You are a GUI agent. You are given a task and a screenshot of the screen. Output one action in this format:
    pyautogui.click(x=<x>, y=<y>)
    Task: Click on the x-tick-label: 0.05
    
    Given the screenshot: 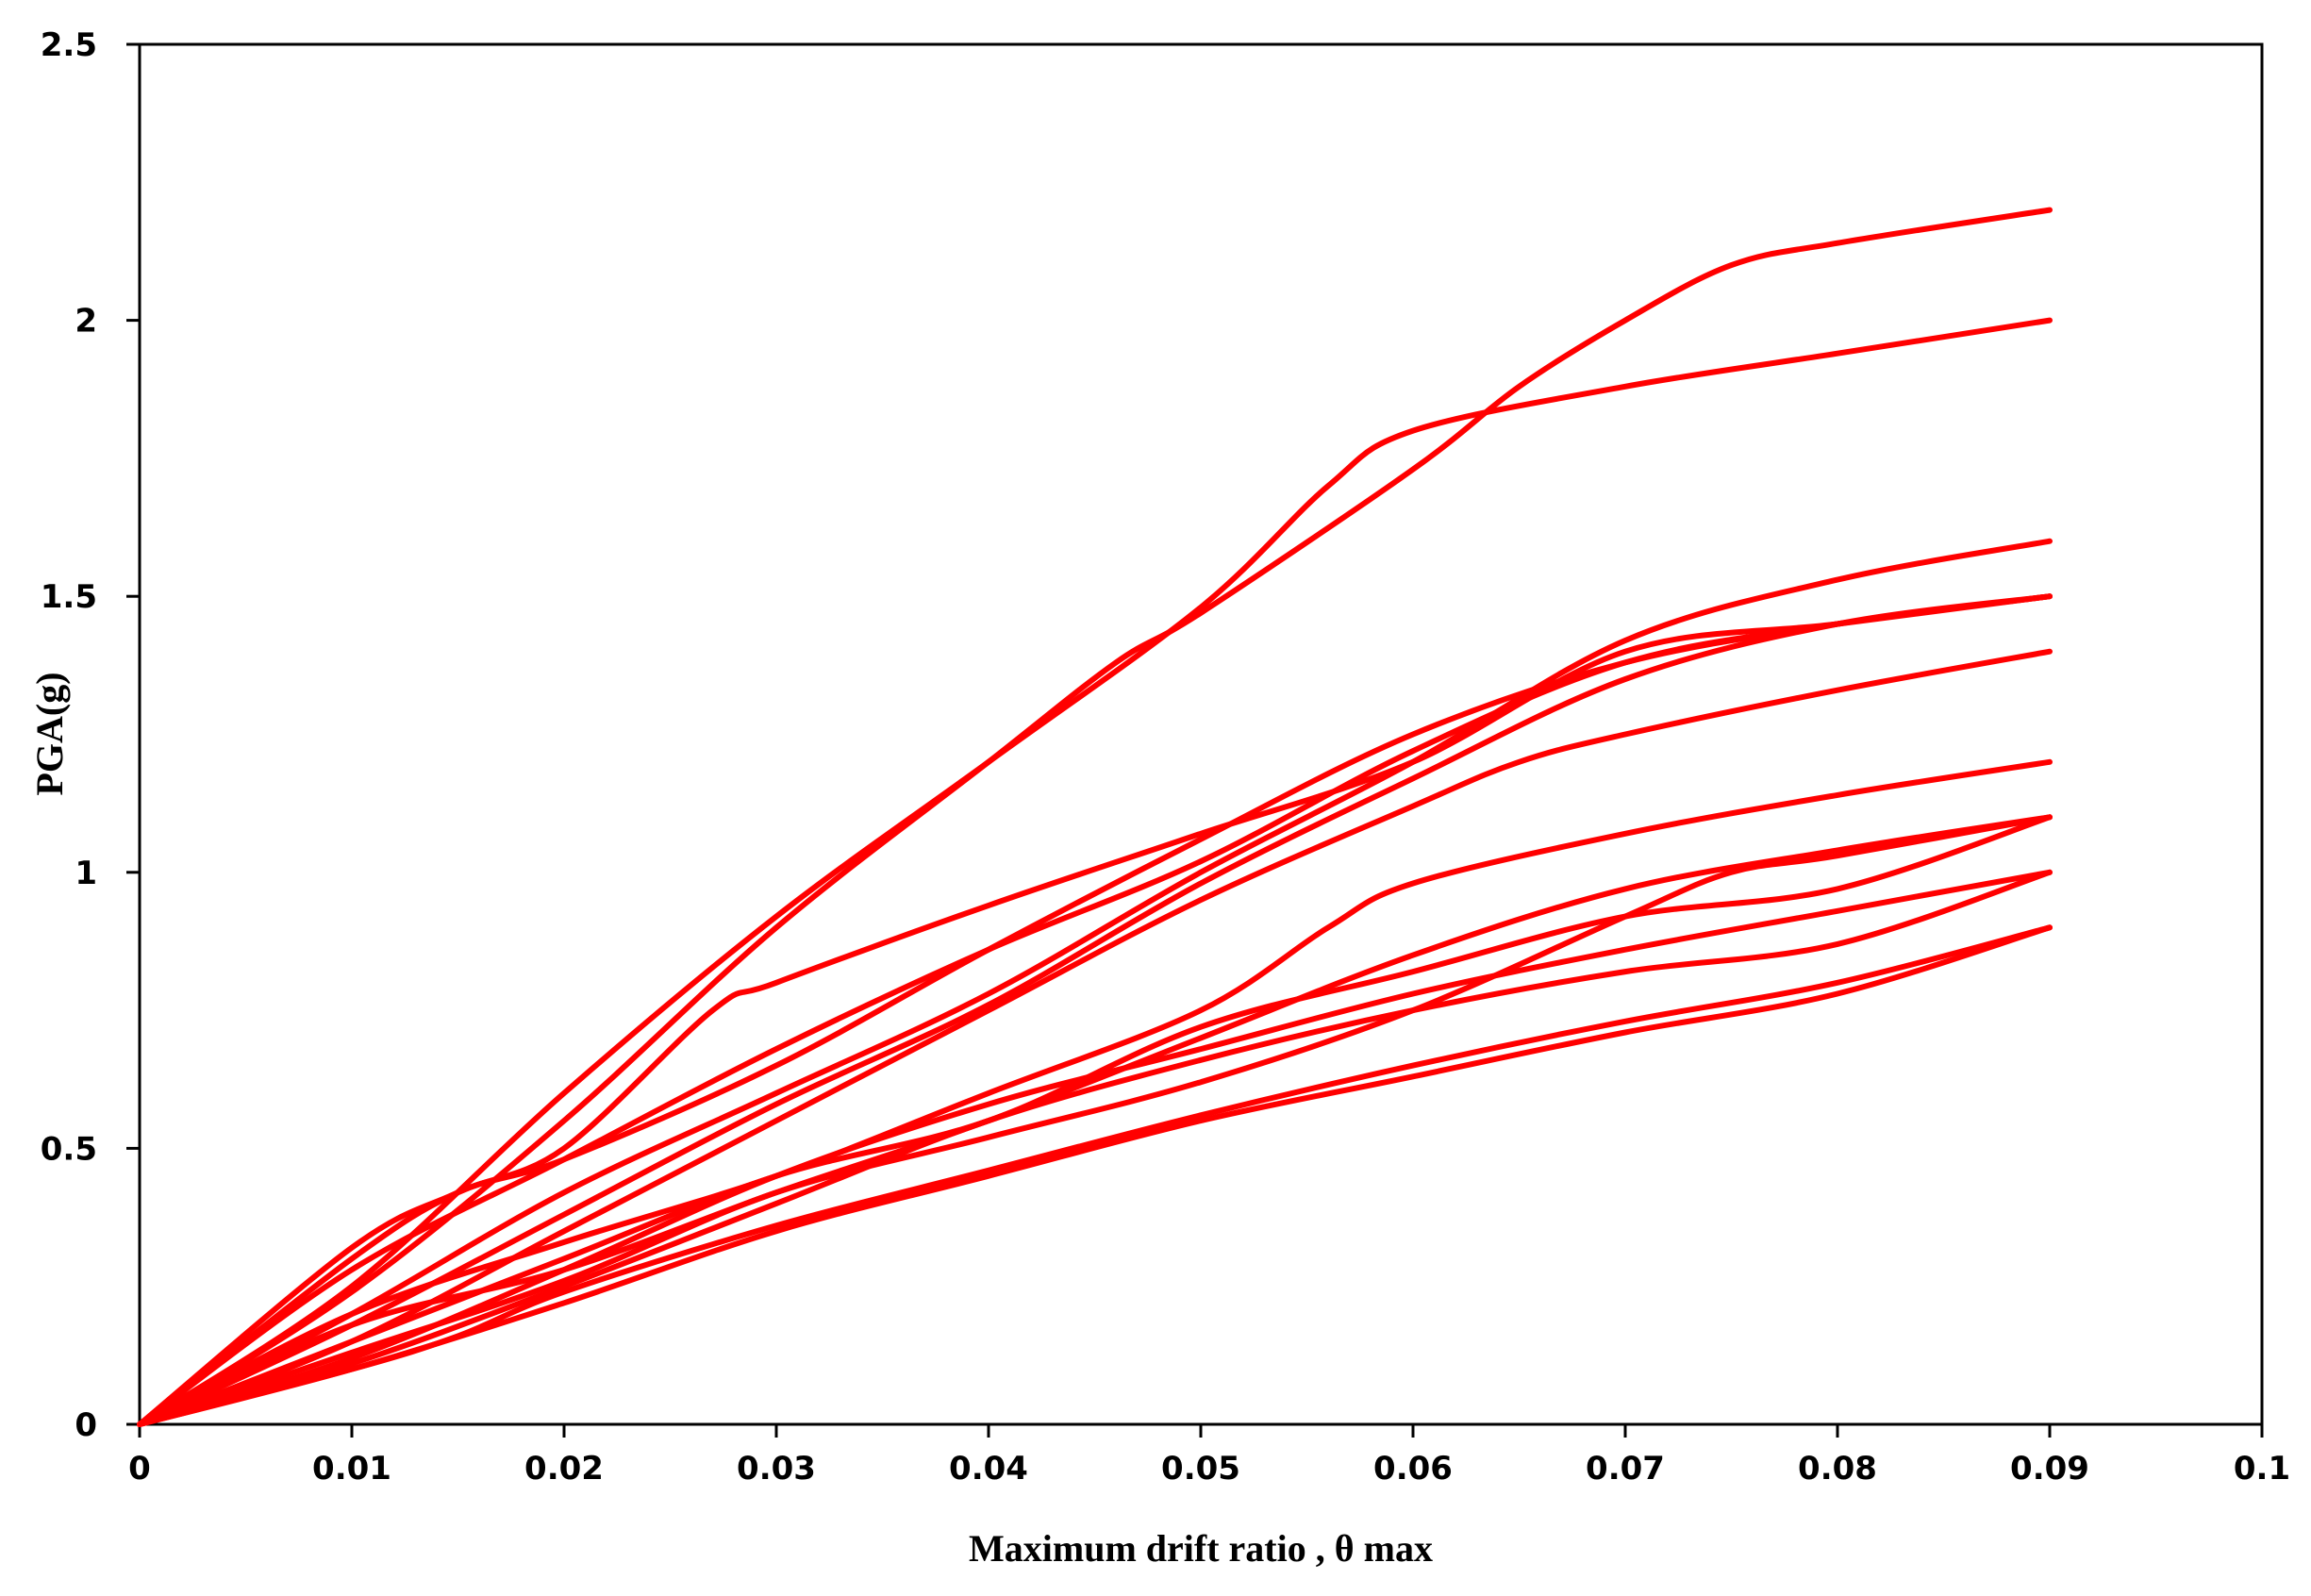 What is the action you would take?
    pyautogui.click(x=1201, y=1469)
    